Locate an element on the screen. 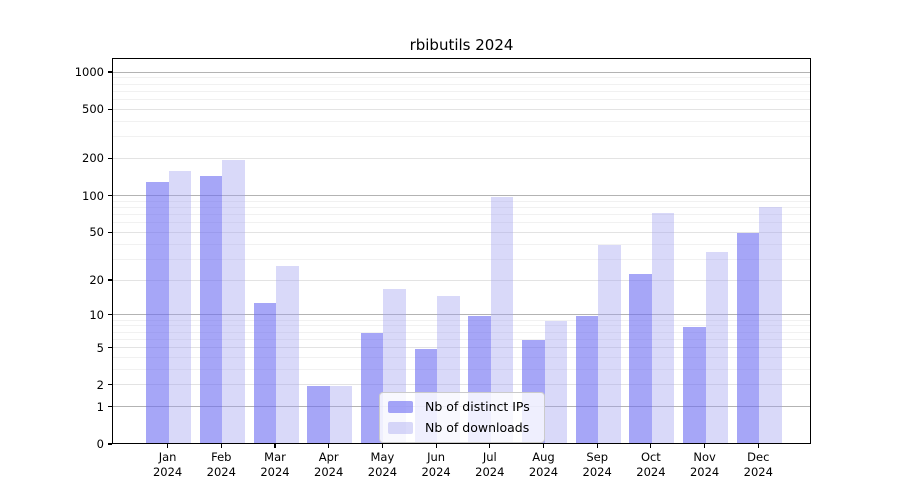  legend-swatch-distinct-ips is located at coordinates (400, 406).